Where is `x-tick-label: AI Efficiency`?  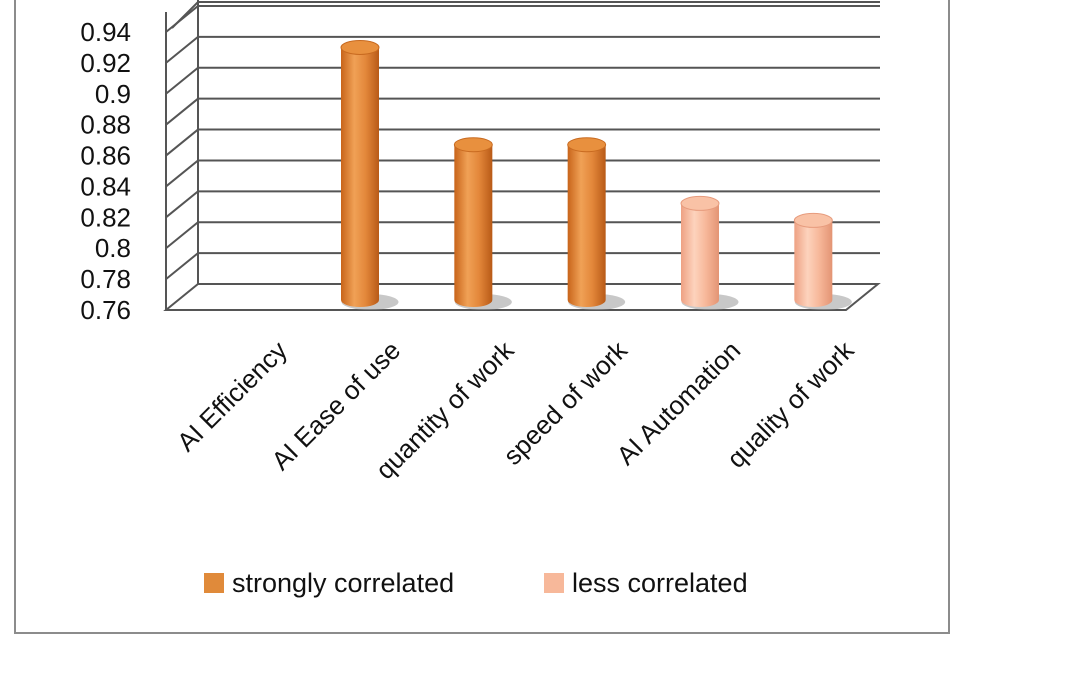 x-tick-label: AI Efficiency is located at coordinates (232, 396).